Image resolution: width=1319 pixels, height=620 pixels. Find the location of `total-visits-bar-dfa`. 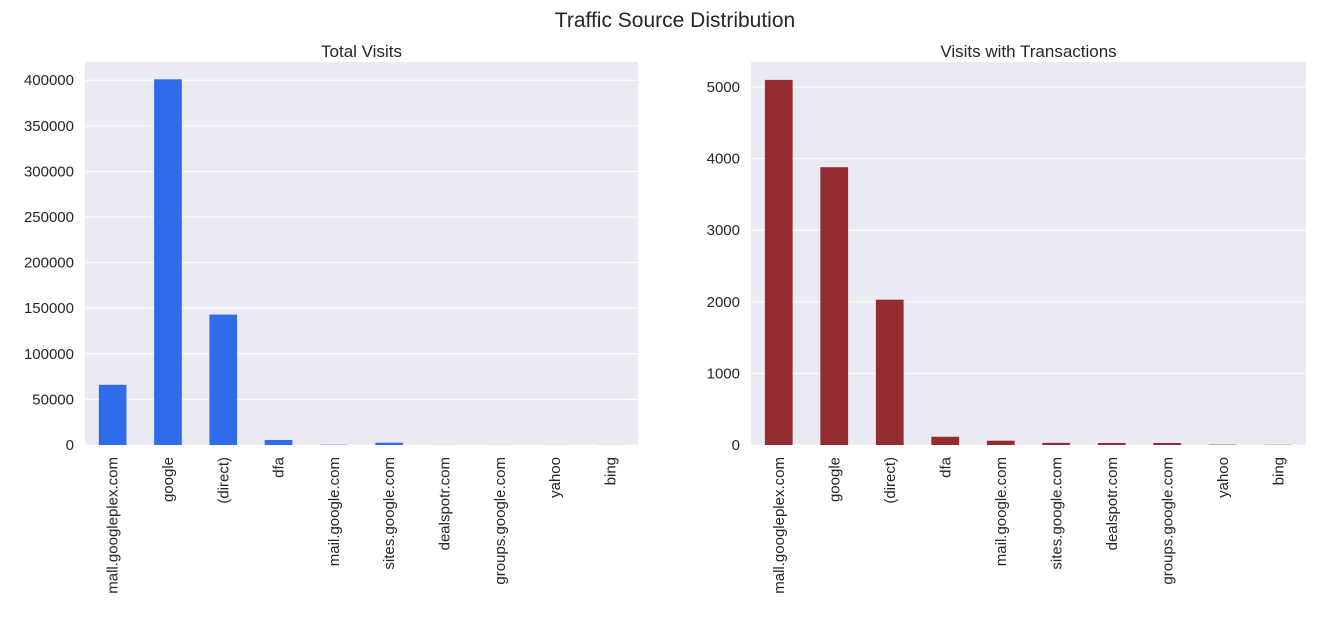

total-visits-bar-dfa is located at coordinates (278, 442).